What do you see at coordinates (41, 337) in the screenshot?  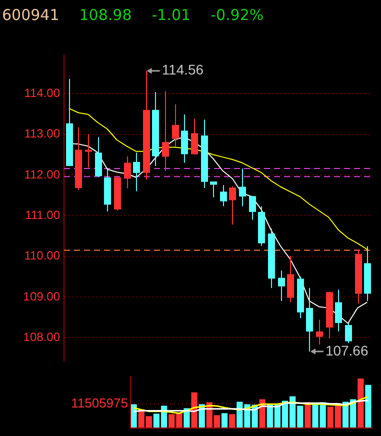 I see `y-tick-label: 108.00` at bounding box center [41, 337].